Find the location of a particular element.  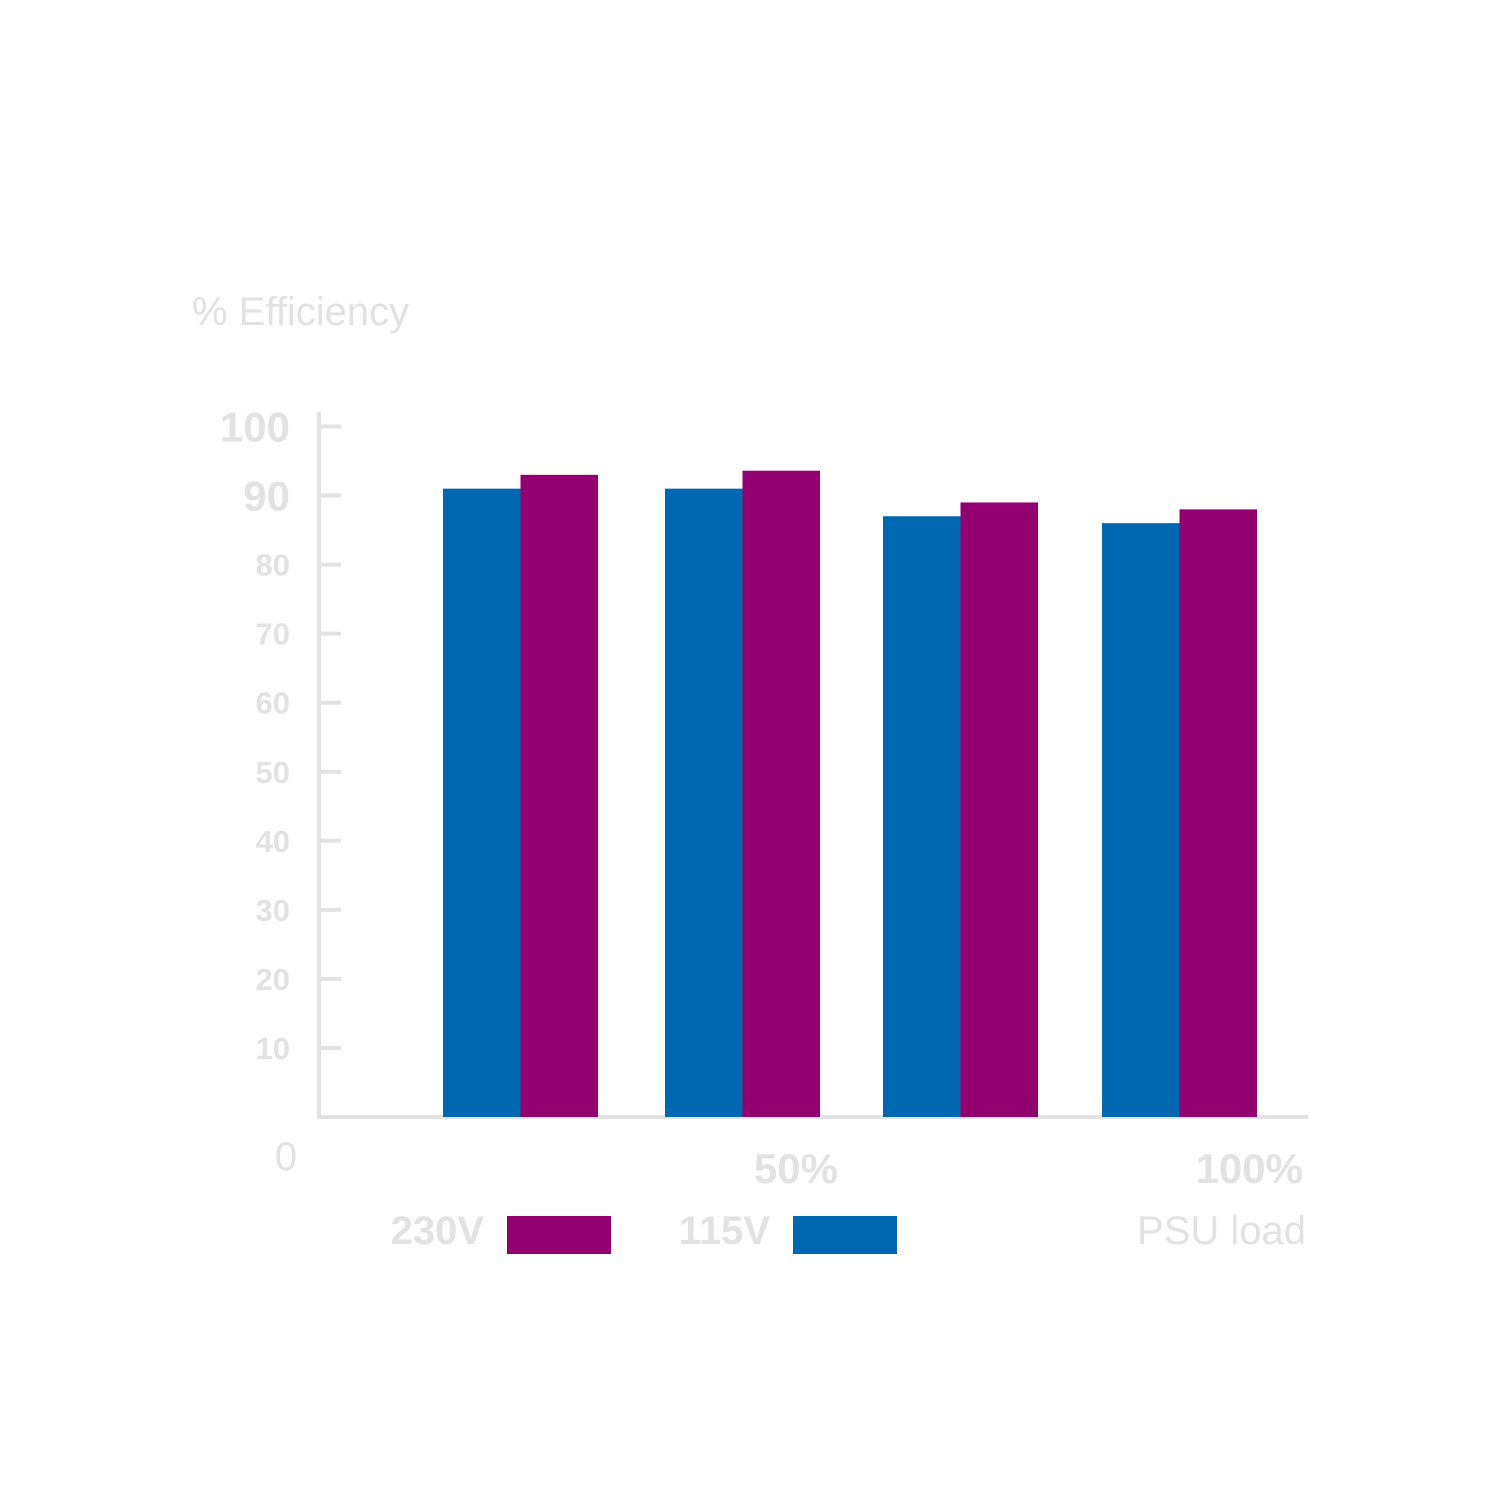

y-tick-label: 20 is located at coordinates (273, 979).